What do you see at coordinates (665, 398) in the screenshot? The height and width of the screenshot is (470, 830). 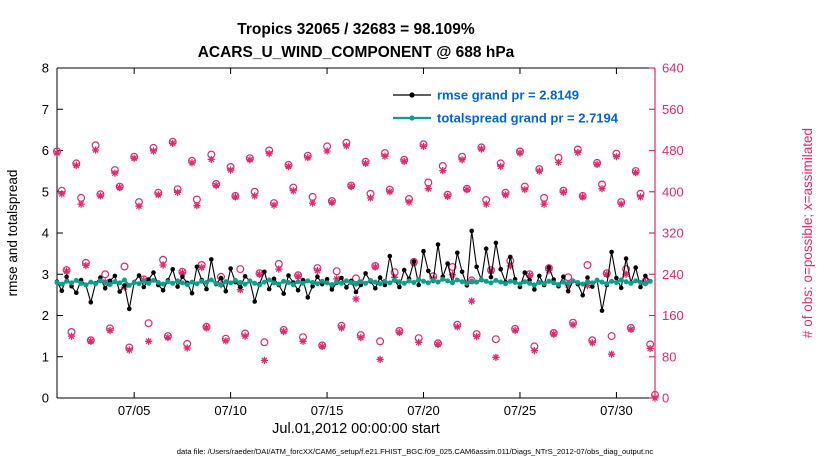 I see `right-y-tick-label: 0` at bounding box center [665, 398].